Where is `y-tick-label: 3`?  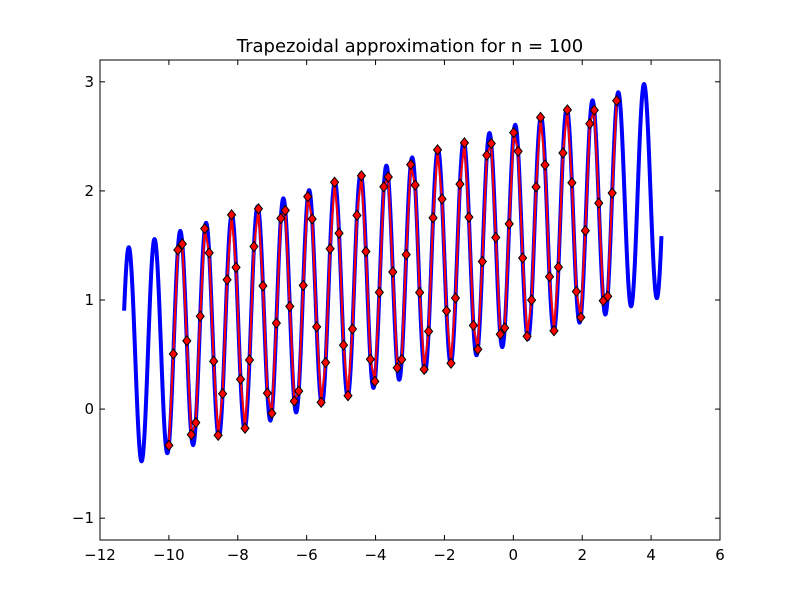
y-tick-label: 3 is located at coordinates (89, 82).